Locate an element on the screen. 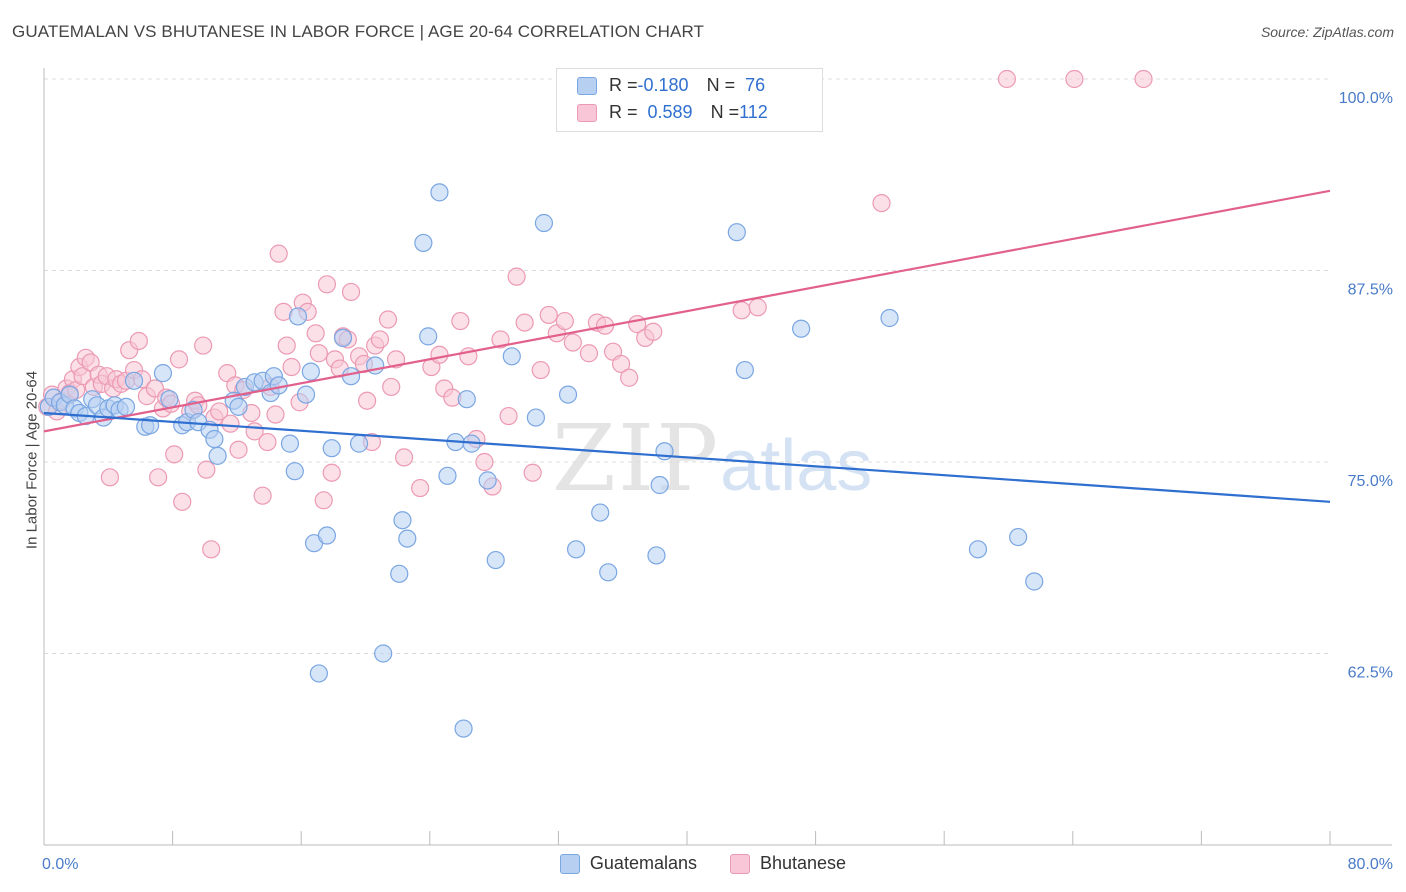  legend-n-value: 76 is located at coordinates (755, 85).